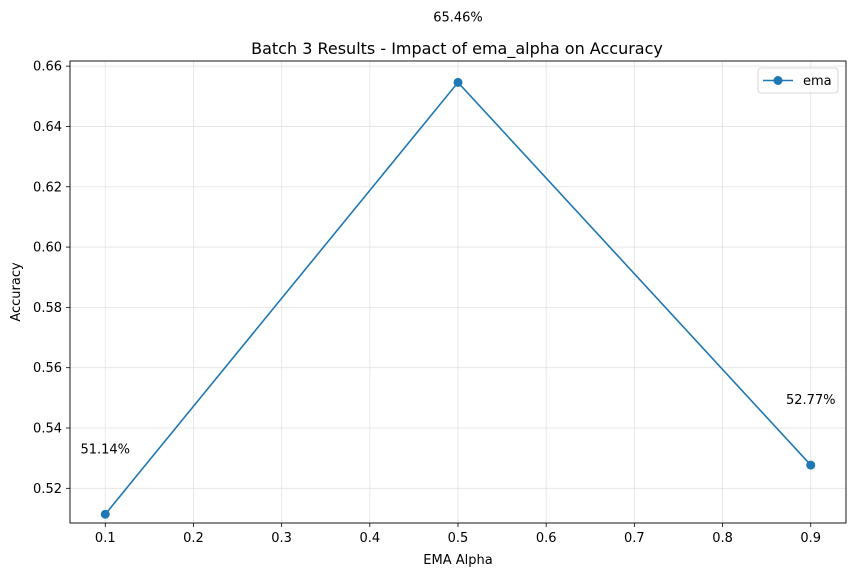 The image size is (855, 576). Describe the element at coordinates (281, 538) in the screenshot. I see `x-tick-label: 0.3` at that location.